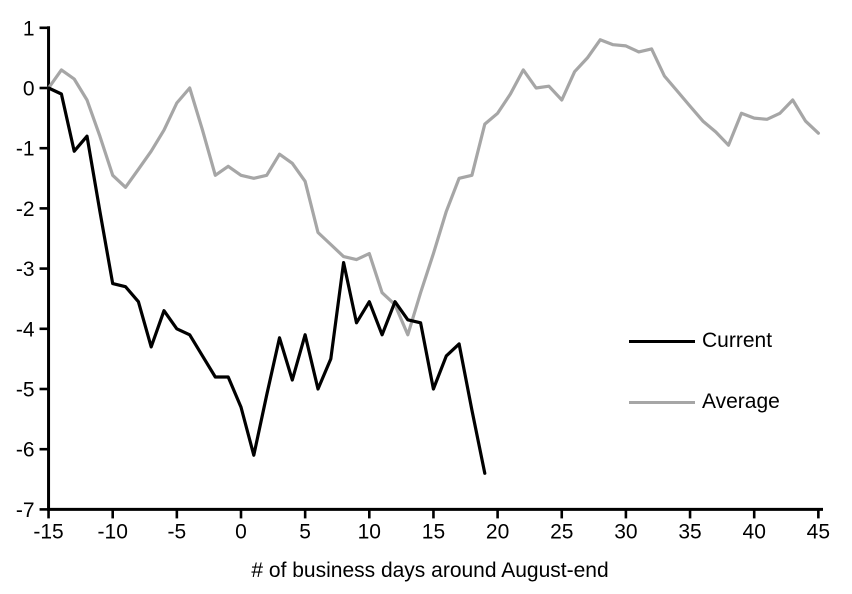 This screenshot has height=594, width=852. Describe the element at coordinates (369, 531) in the screenshot. I see `x-tick-label: 10` at that location.